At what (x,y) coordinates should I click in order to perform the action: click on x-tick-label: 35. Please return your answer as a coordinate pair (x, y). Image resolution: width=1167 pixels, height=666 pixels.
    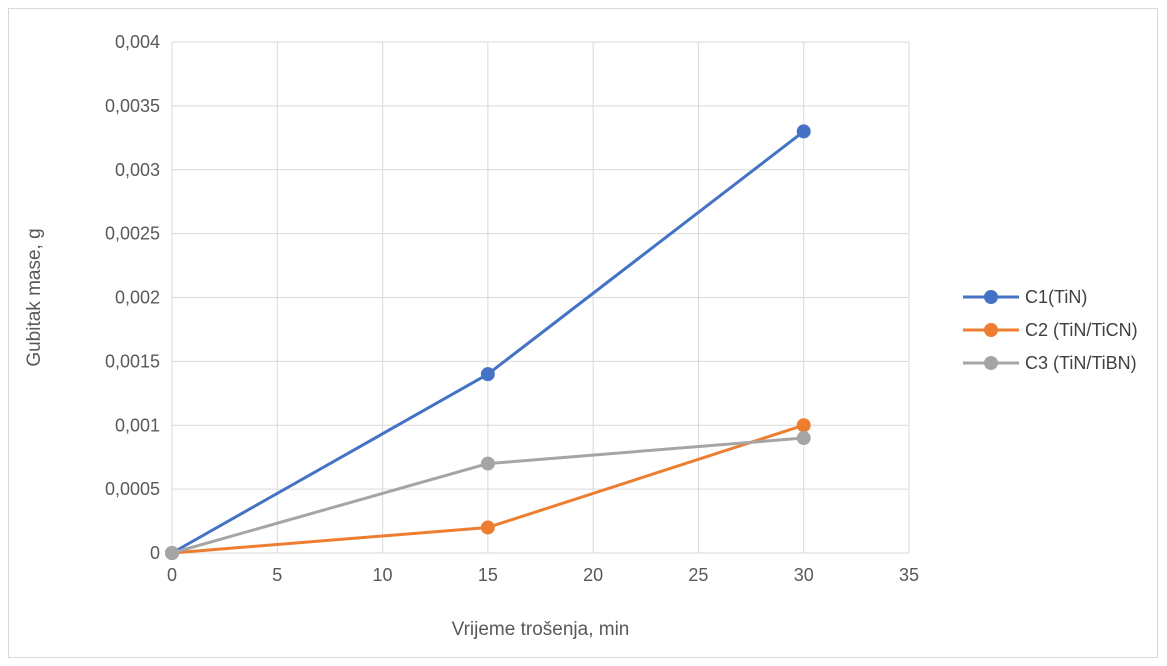
    Looking at the image, I should click on (909, 575).